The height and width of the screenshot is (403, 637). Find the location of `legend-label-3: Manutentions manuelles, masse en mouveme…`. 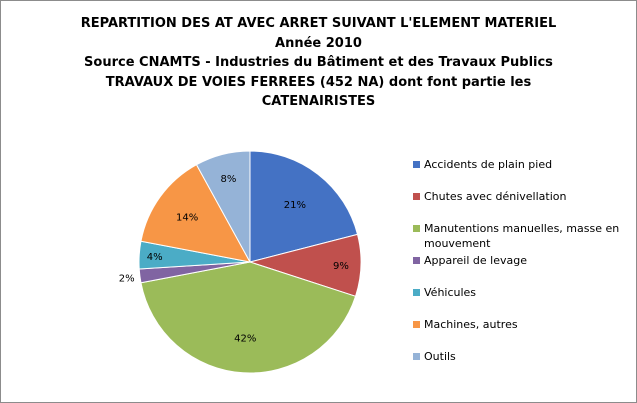

legend-label-3: Manutentions manuelles, masse en mouveme… is located at coordinates (522, 236).